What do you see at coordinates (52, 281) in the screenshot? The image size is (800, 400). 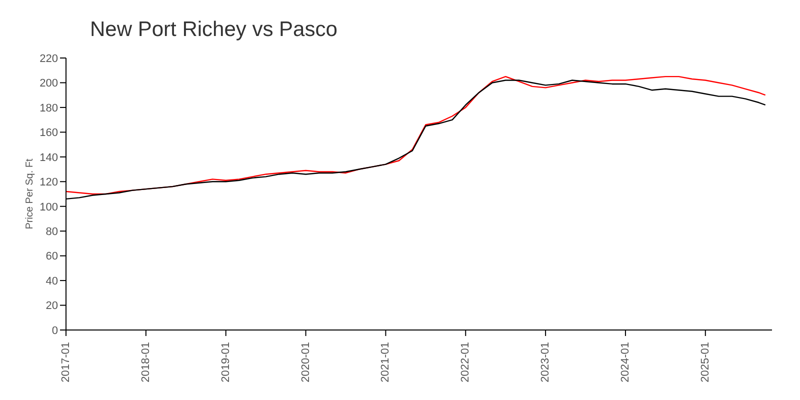 I see `y-tick-label: 40` at bounding box center [52, 281].